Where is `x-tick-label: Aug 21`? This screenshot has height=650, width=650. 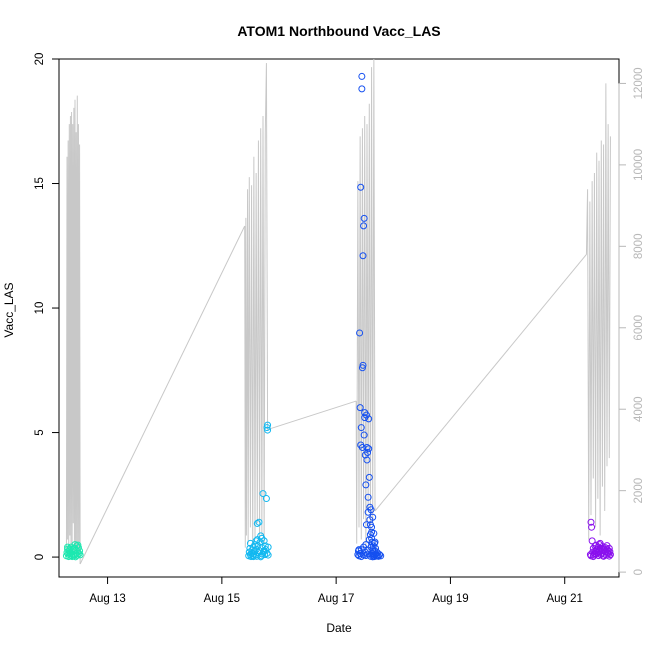 x-tick-label: Aug 21 is located at coordinates (564, 599).